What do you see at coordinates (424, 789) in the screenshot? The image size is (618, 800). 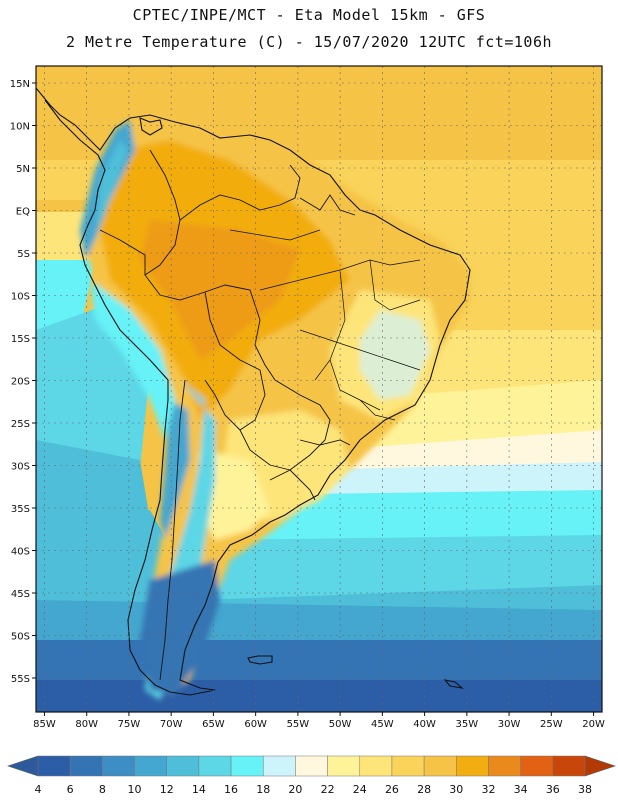 I see `colorbar-label: 28` at bounding box center [424, 789].